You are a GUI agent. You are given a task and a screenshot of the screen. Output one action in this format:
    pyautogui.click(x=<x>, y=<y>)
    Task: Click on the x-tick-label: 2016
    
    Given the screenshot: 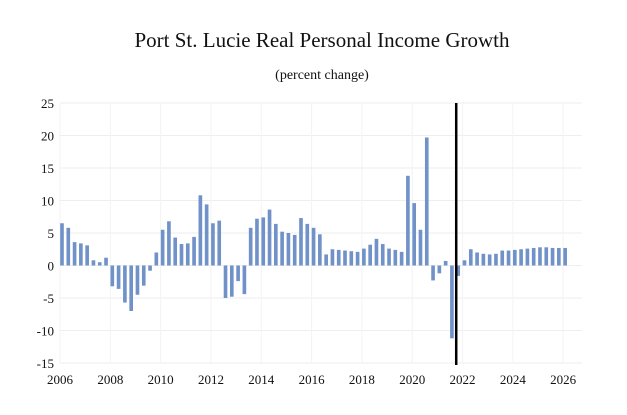 What is the action you would take?
    pyautogui.click(x=312, y=379)
    